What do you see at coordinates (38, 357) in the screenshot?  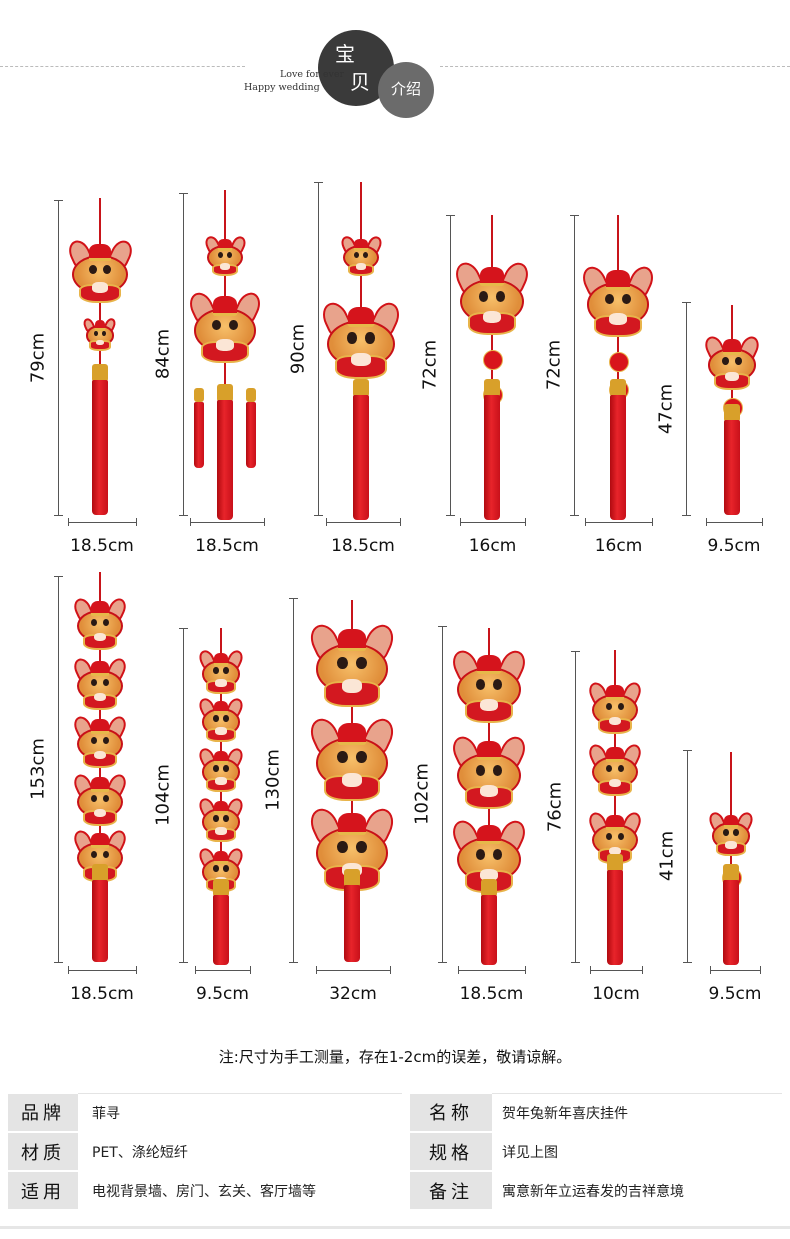 I see `height-label-text: 79cm` at bounding box center [38, 357].